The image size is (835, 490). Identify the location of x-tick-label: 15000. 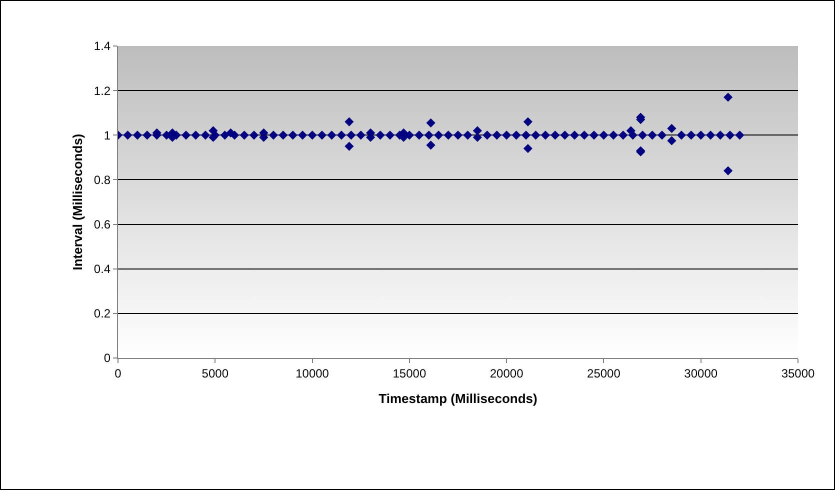
(409, 373).